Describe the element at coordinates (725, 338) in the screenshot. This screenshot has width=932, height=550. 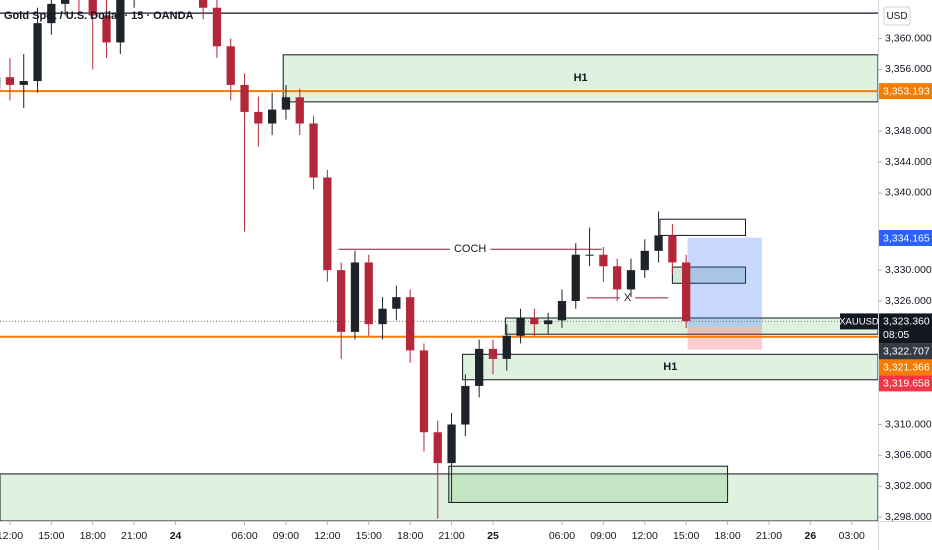
I see `position-stop` at that location.